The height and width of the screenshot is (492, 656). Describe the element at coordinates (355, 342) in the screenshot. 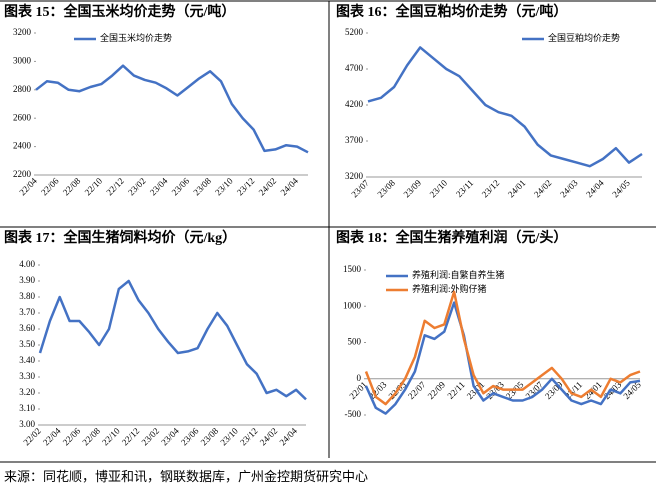

I see `y-tick-label: 500` at that location.